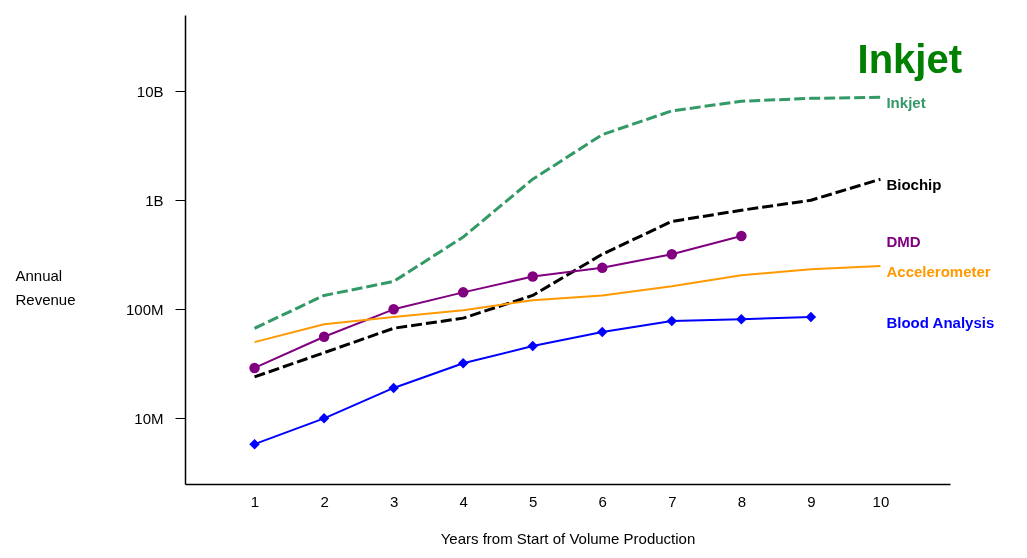 This screenshot has height=558, width=1027. What do you see at coordinates (567, 304) in the screenshot?
I see `line-series` at bounding box center [567, 304].